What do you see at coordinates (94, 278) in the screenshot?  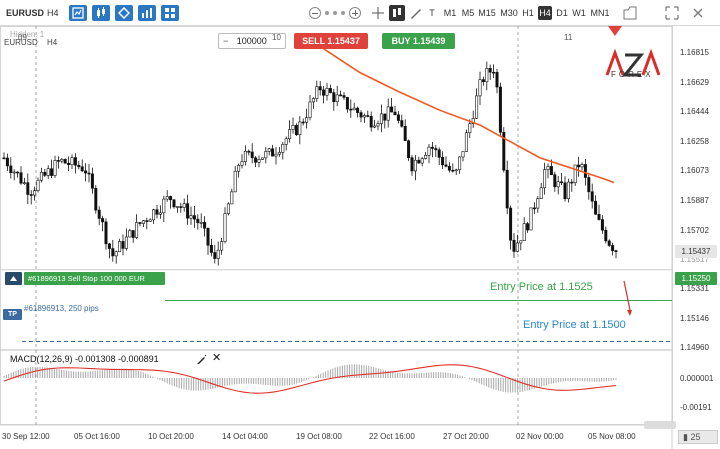 I see `sell-stop-order-label: #61896913 Sell Stop 100 000 EUR` at bounding box center [94, 278].